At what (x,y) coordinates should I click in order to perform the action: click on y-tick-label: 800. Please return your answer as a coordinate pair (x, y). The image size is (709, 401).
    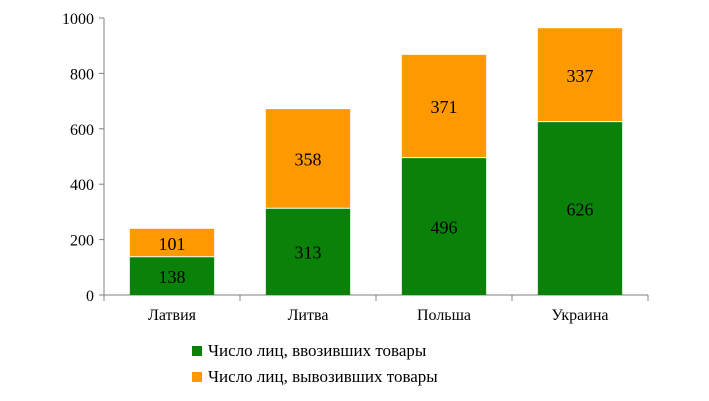
    Looking at the image, I should click on (82, 74).